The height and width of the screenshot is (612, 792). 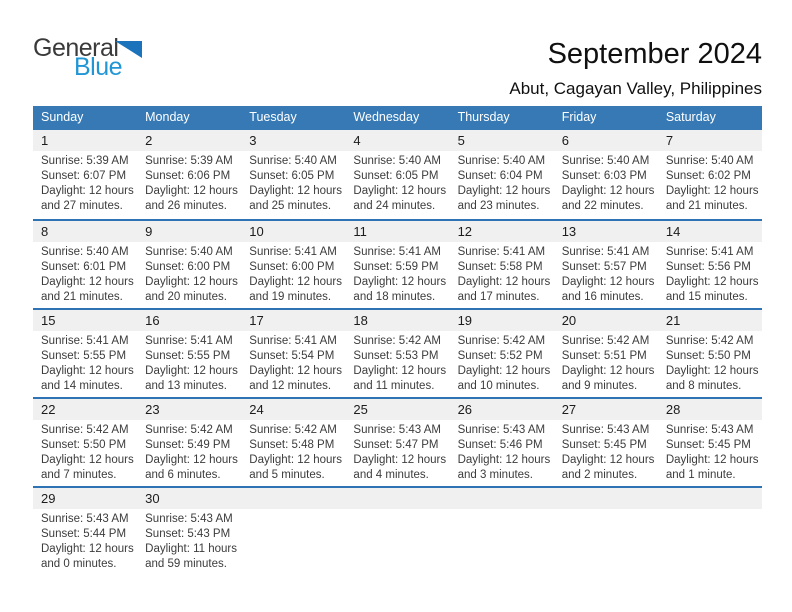 What do you see at coordinates (186, 206) in the screenshot?
I see `daylight-line-2: and 26 minutes.` at bounding box center [186, 206].